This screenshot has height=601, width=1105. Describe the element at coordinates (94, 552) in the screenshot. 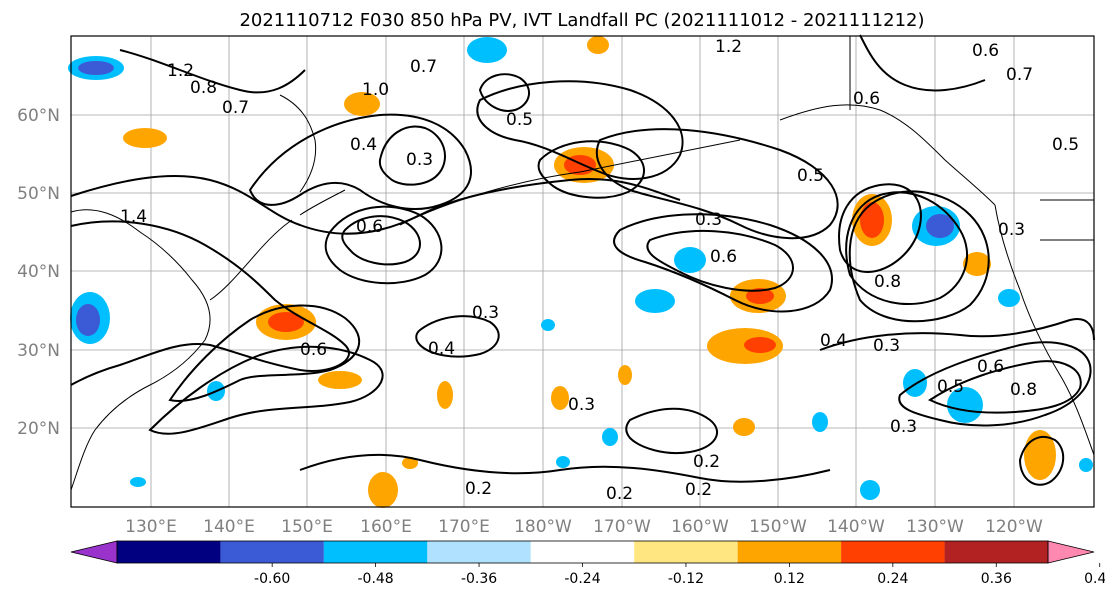

I see `colorbar-extend-min` at that location.